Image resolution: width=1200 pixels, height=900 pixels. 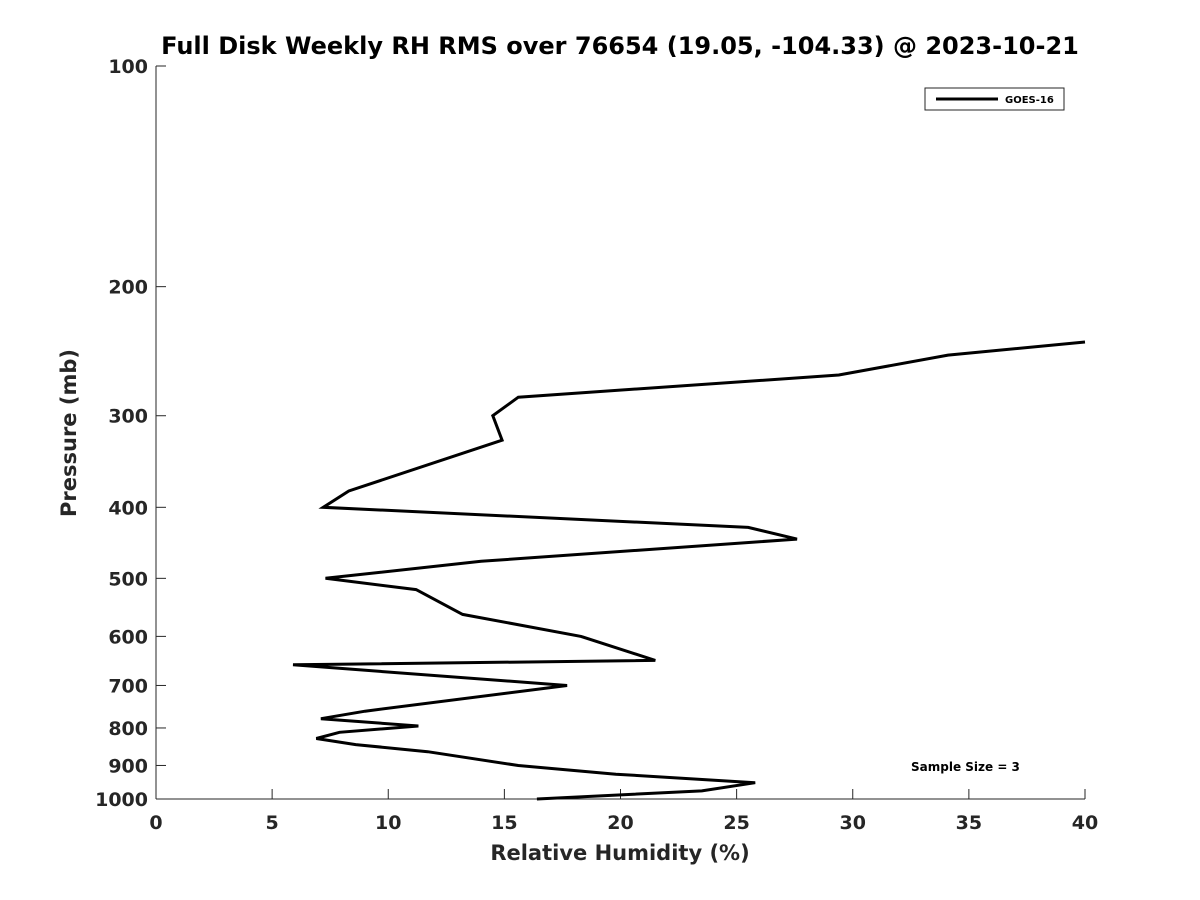 I want to click on x-tick-label: 30, so click(x=853, y=823).